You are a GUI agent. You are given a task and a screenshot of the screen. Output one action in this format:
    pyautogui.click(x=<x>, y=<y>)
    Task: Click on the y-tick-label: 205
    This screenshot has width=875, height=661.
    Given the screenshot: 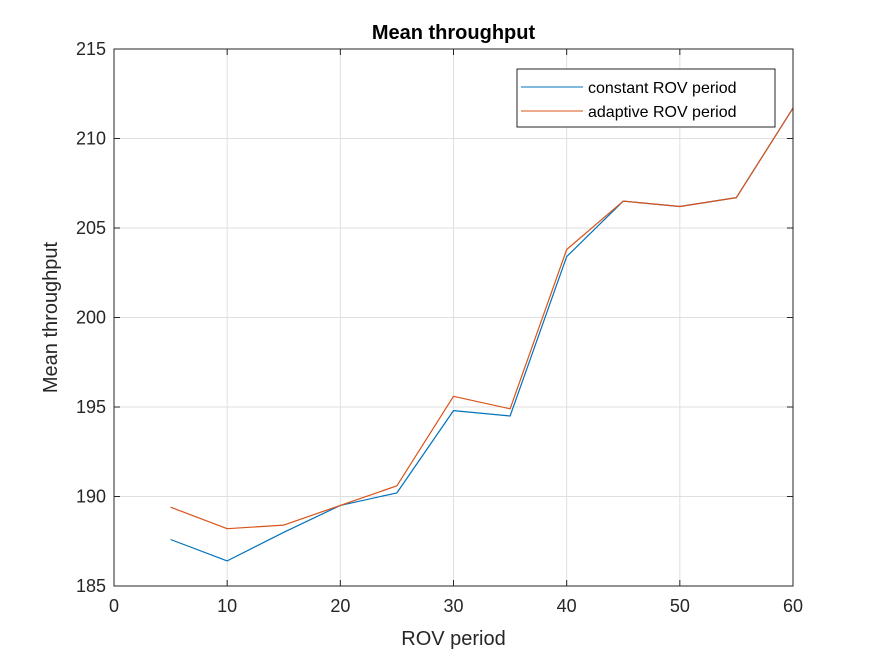 What is the action you would take?
    pyautogui.click(x=91, y=228)
    